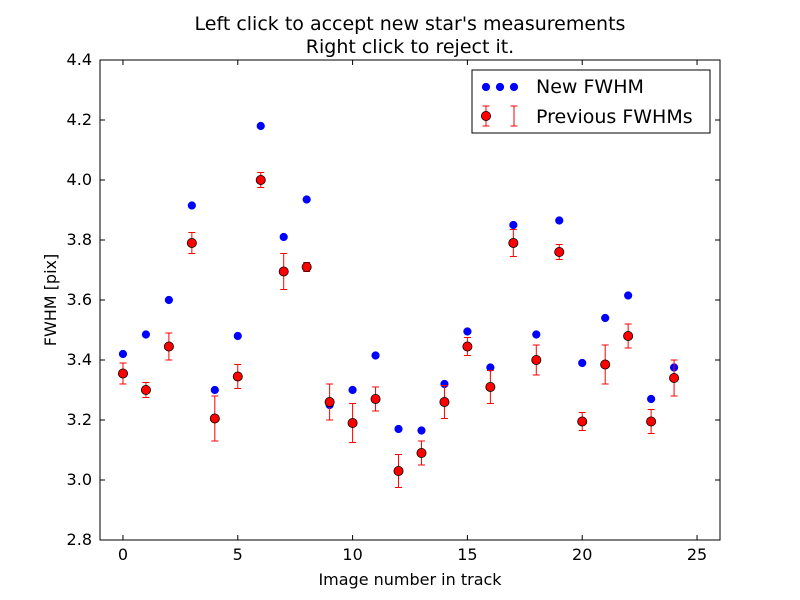 The width and height of the screenshot is (800, 600). What do you see at coordinates (79, 539) in the screenshot?
I see `y-tick-label: 2.8` at bounding box center [79, 539].